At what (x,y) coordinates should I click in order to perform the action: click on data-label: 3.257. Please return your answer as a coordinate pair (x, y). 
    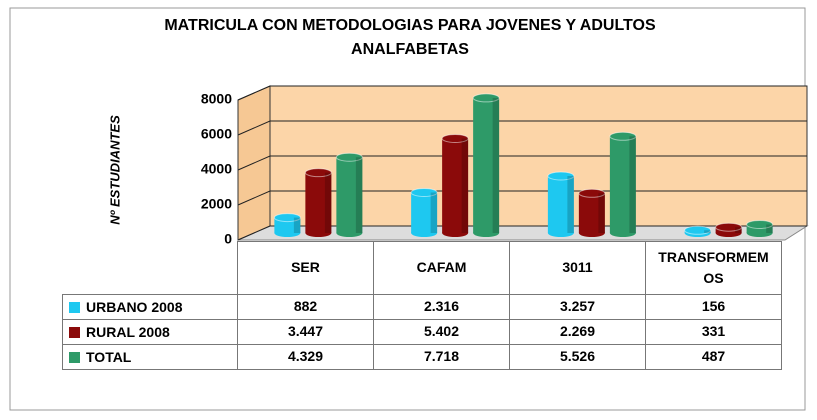
    Looking at the image, I should click on (577, 306).